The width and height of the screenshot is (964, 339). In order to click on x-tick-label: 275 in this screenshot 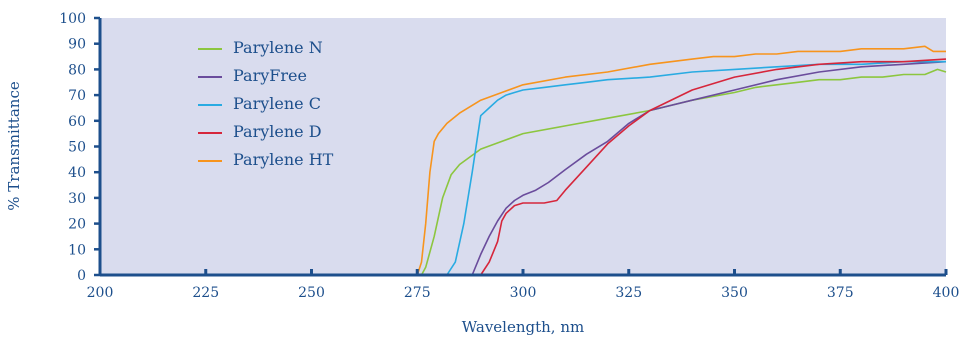, I will do `click(417, 293)`.